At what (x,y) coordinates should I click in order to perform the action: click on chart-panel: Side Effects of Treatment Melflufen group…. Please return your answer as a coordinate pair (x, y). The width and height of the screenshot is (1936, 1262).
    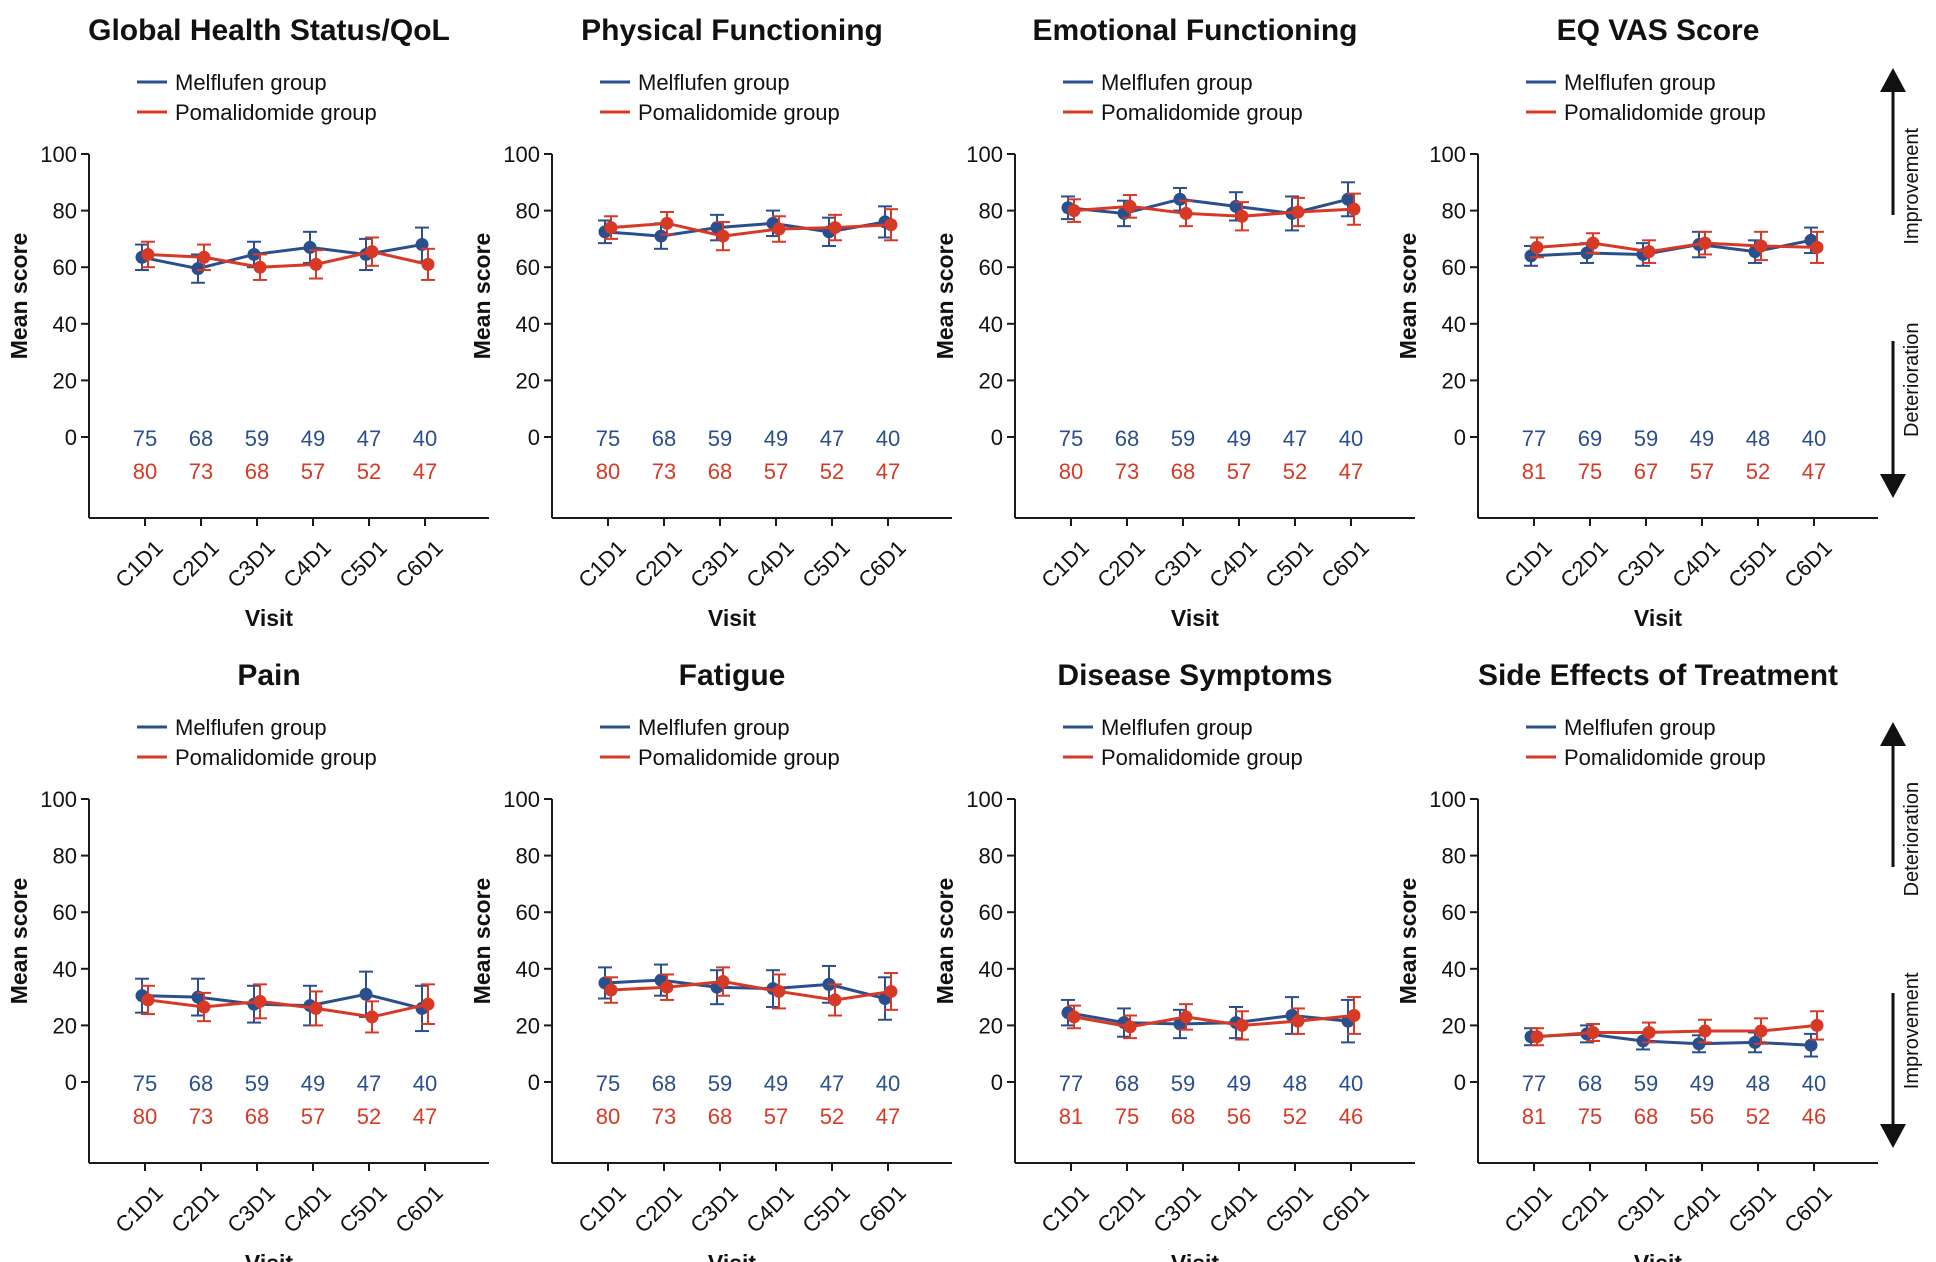
    Looking at the image, I should click on (1636, 960).